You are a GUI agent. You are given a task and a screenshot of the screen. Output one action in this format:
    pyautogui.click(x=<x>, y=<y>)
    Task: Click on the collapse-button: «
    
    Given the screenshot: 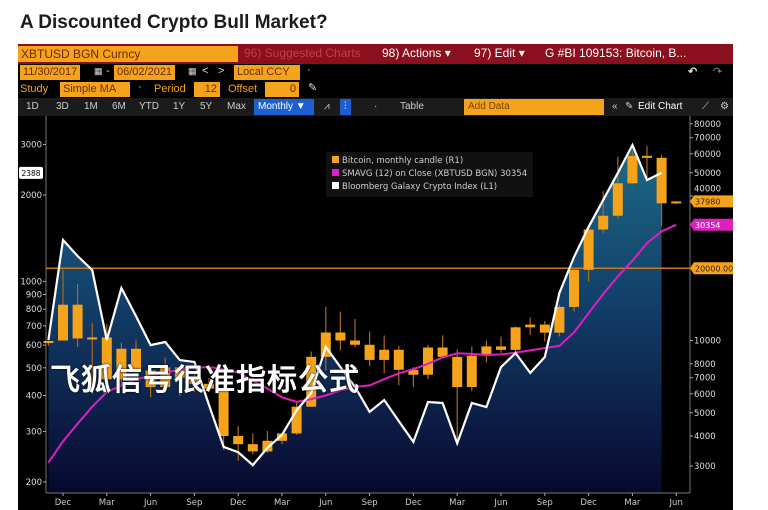 What is the action you would take?
    pyautogui.click(x=615, y=106)
    